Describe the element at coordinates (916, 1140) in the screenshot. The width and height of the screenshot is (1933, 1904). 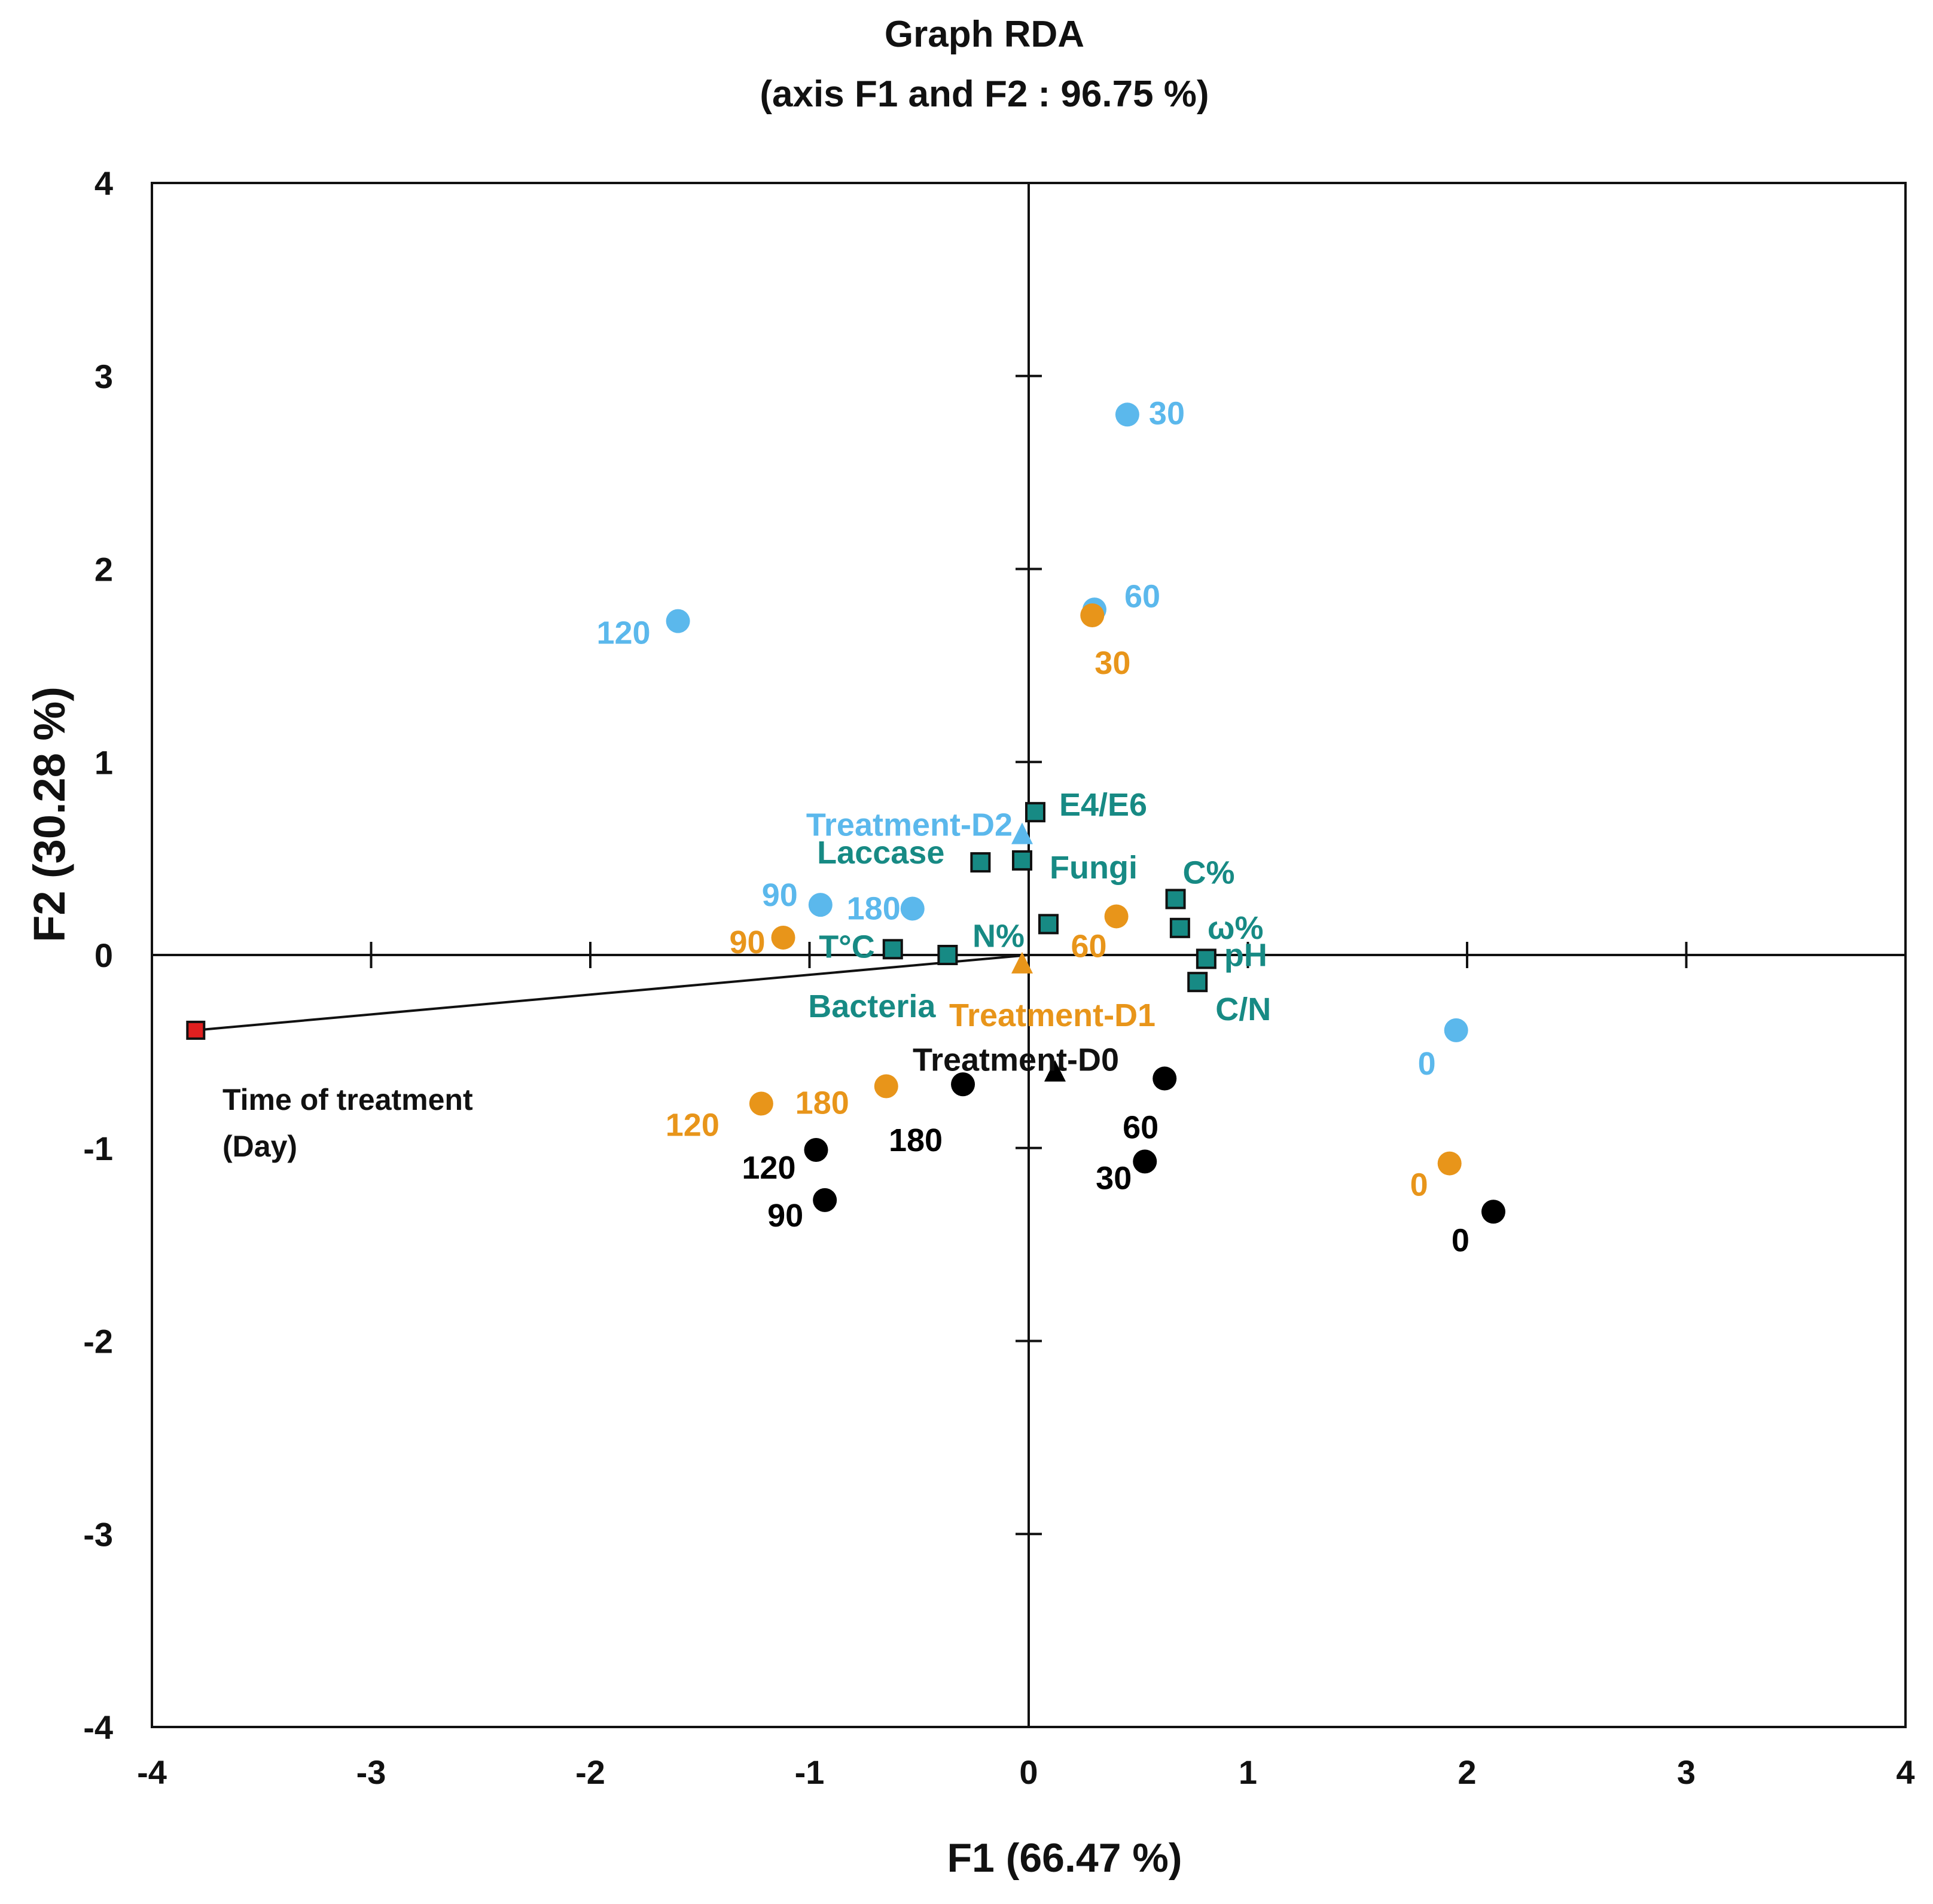
I see `observation-label-d0-180: 180` at that location.